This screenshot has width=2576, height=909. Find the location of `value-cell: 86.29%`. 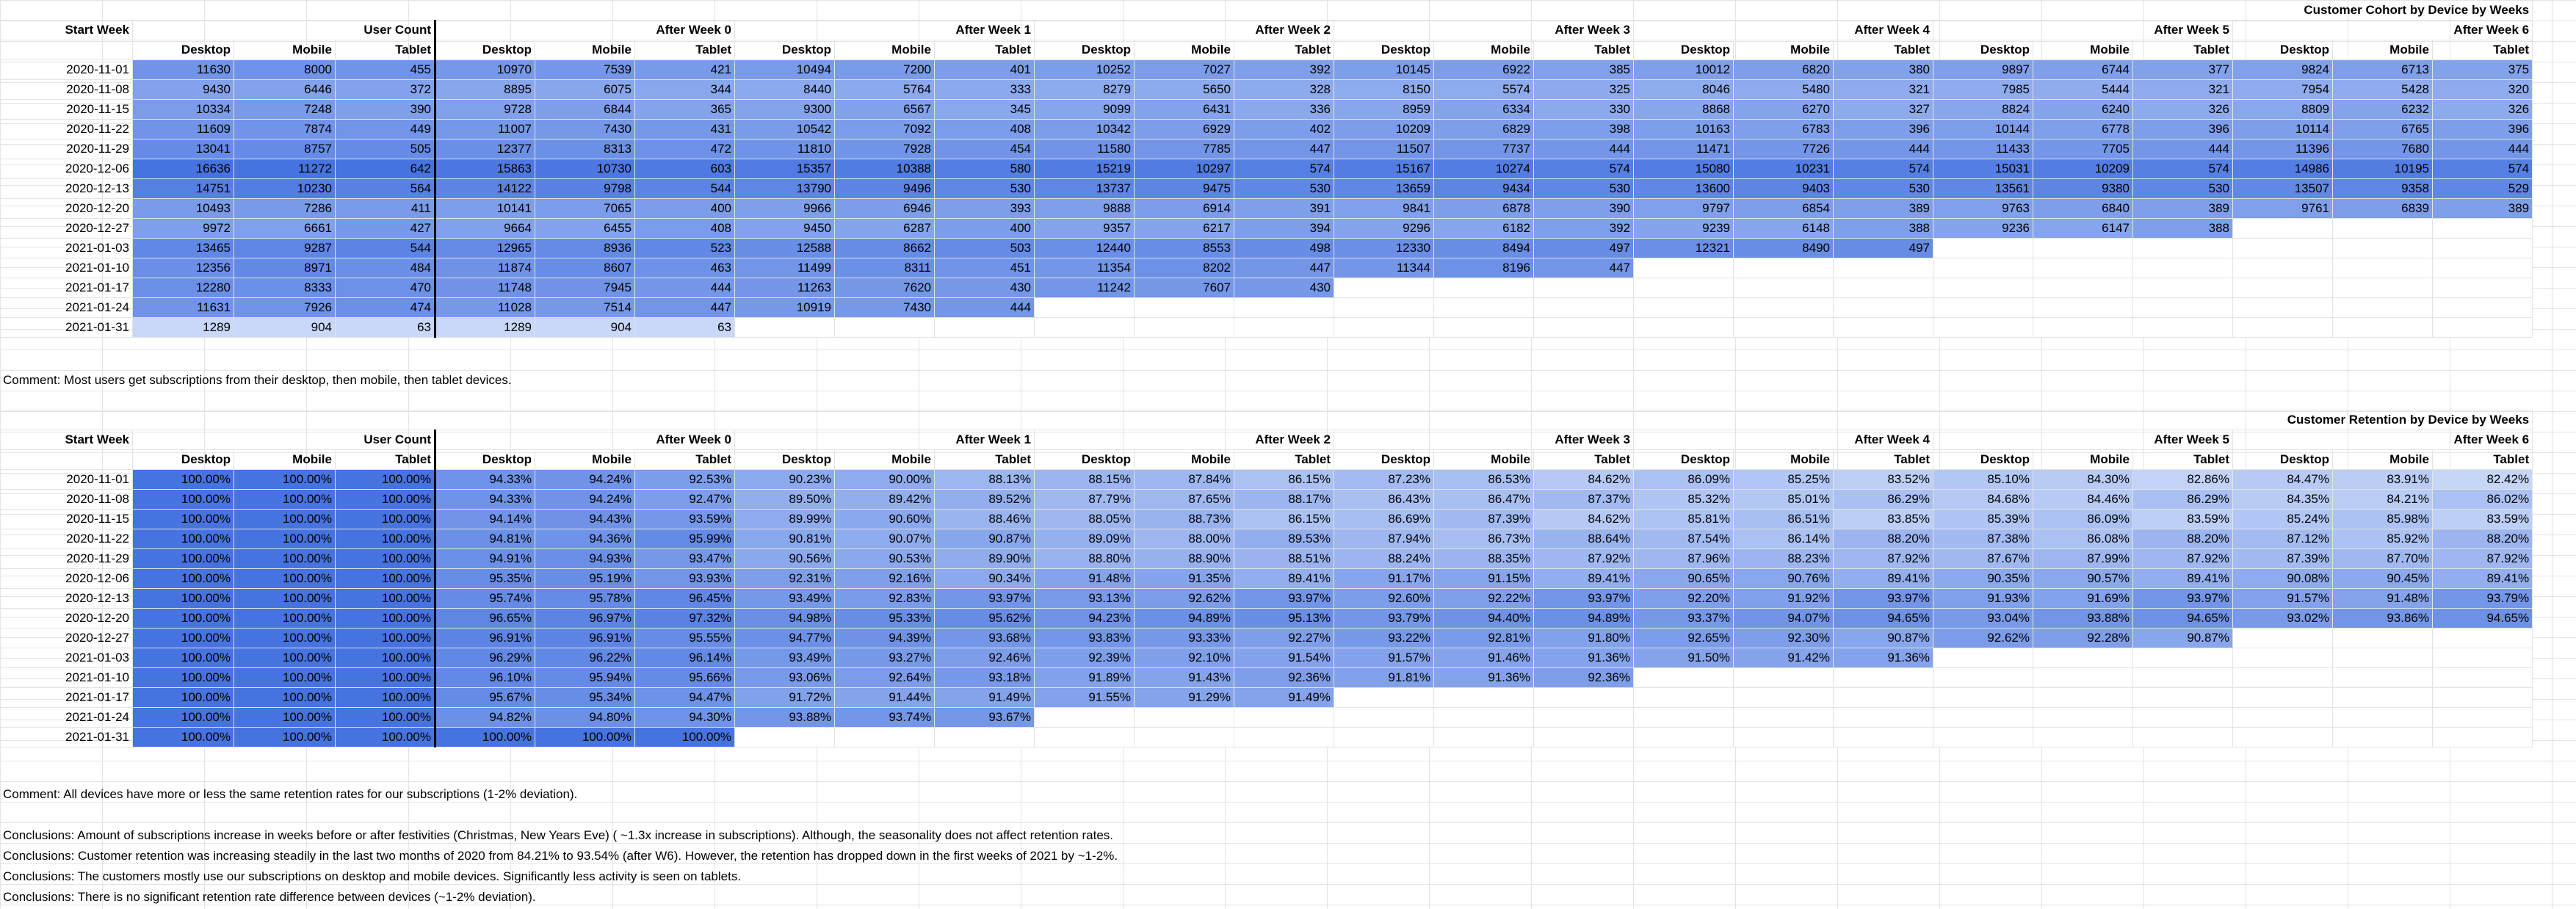

value-cell: 86.29% is located at coordinates (1883, 500).